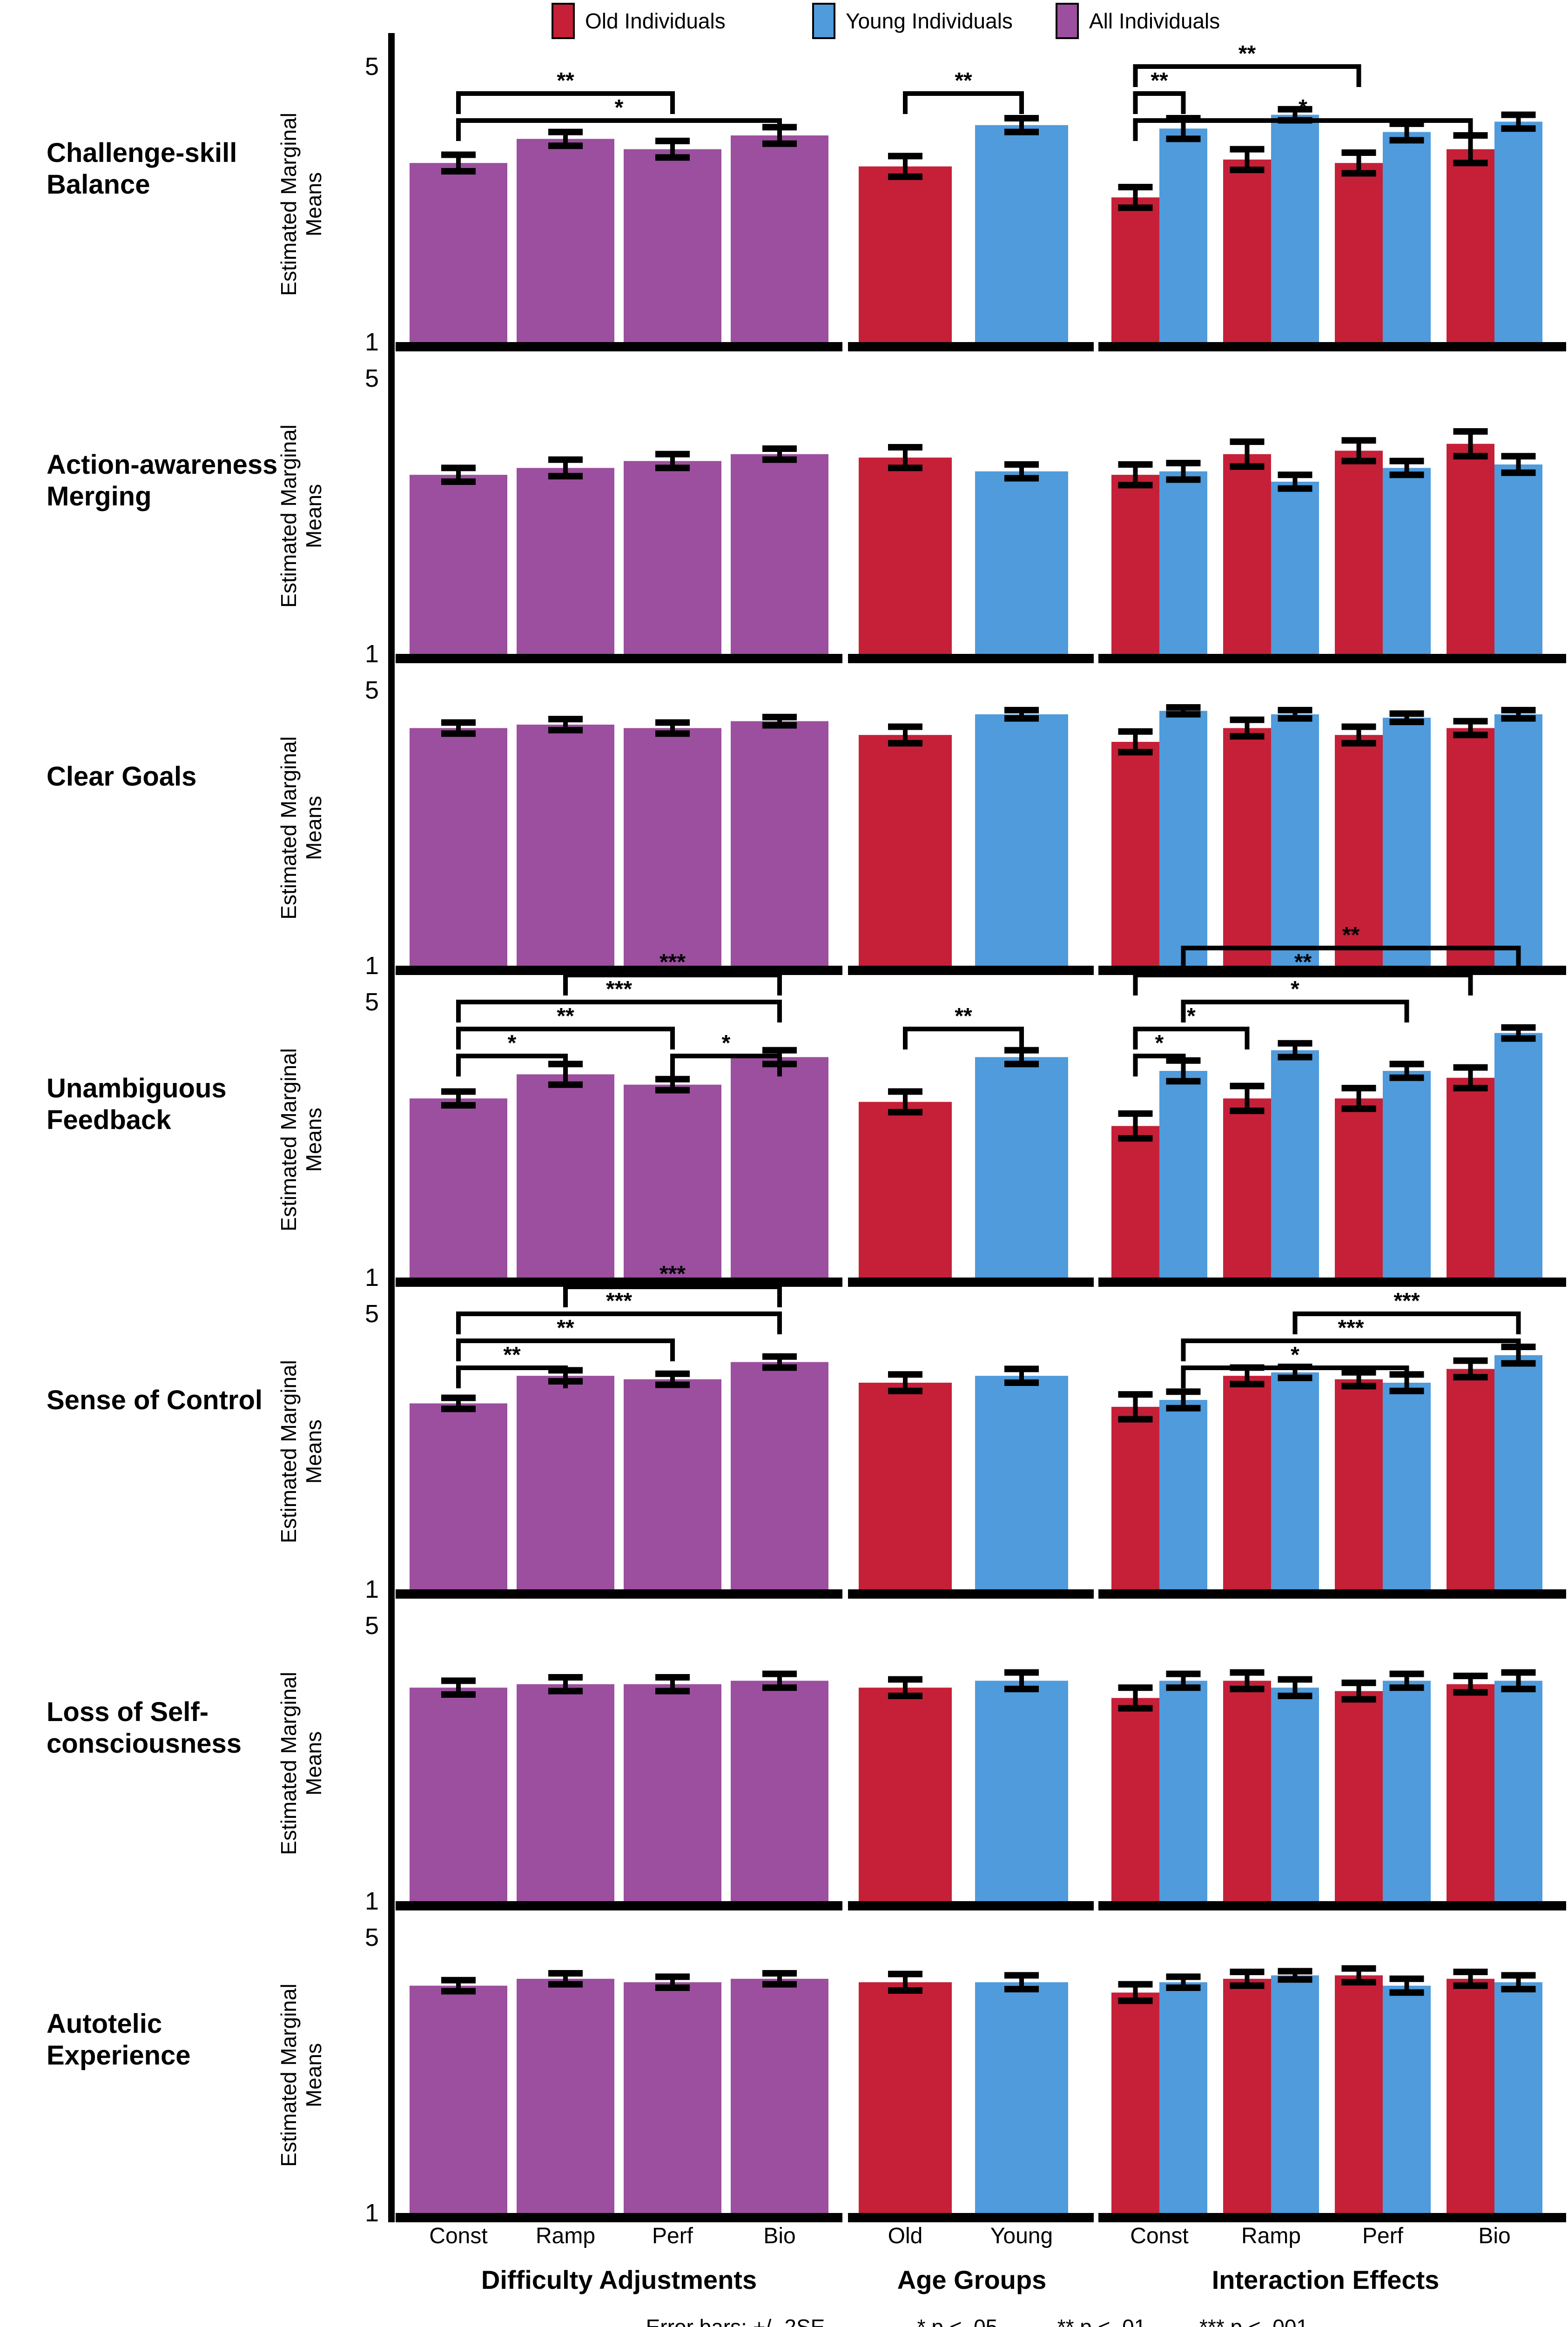 The image size is (1568, 2327). Describe the element at coordinates (1159, 2236) in the screenshot. I see `x-tick-interaction: Const` at that location.